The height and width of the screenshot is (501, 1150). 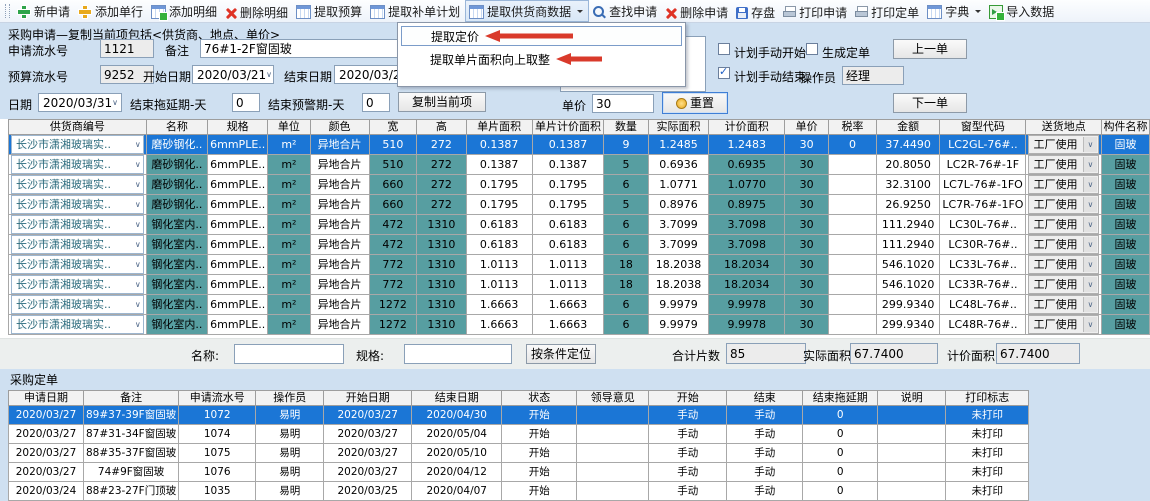 What do you see at coordinates (1063, 144) in the screenshot?
I see `delivery-location-combo: 工厂使用 ∨` at bounding box center [1063, 144].